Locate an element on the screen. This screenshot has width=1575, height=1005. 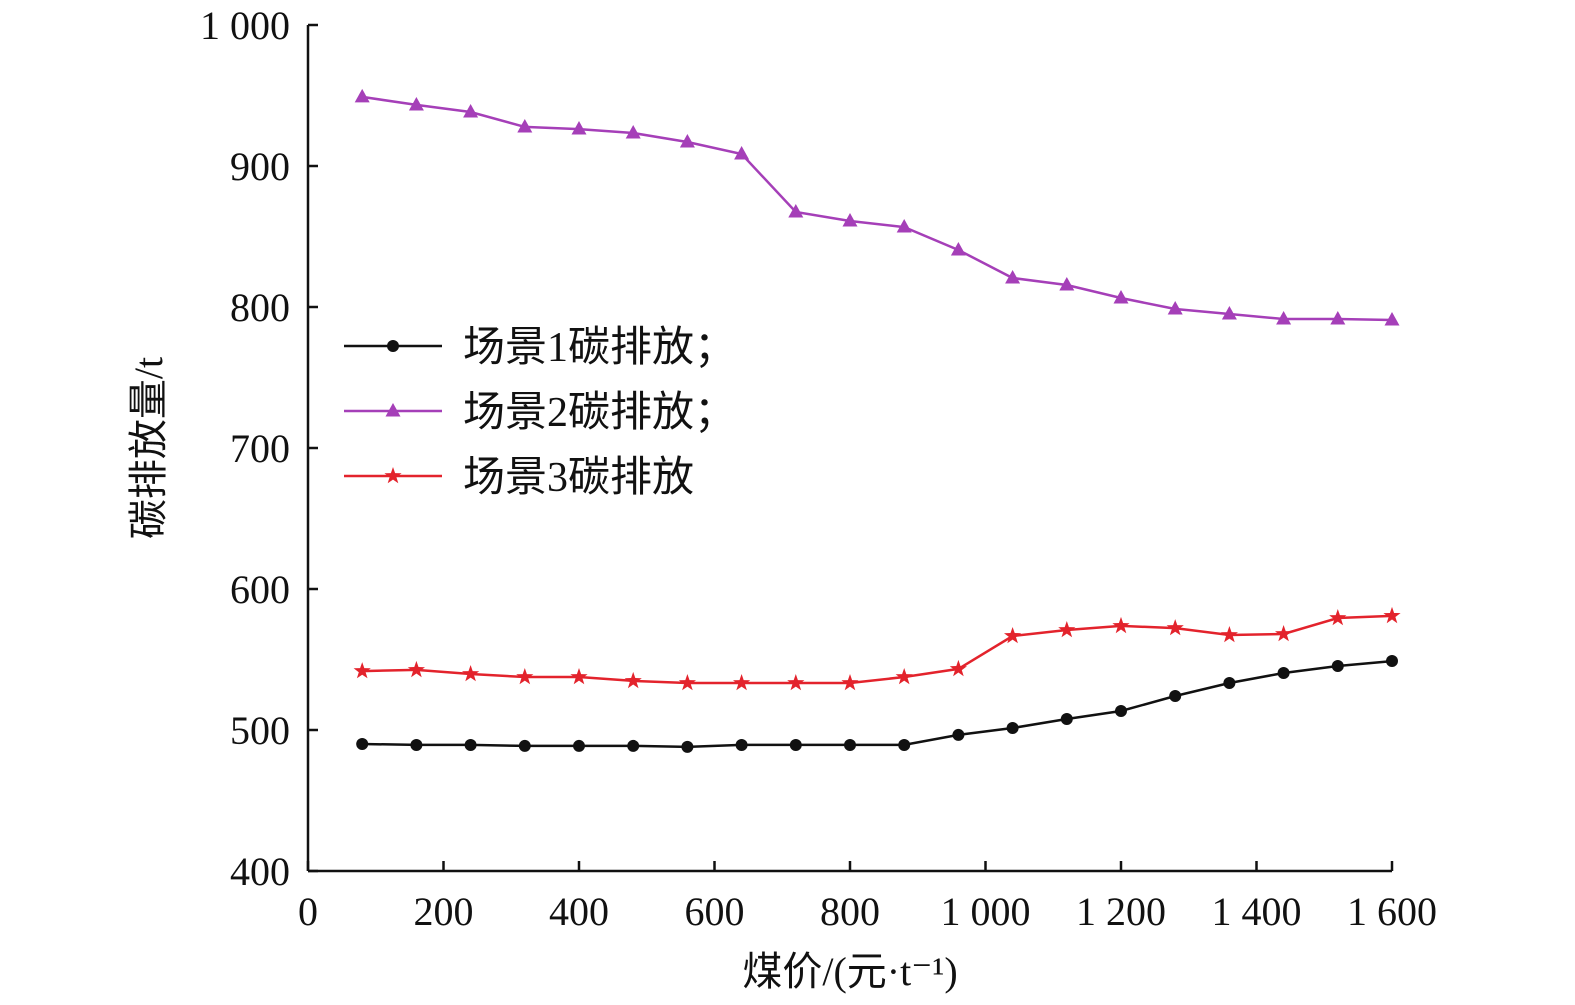
x-axis-label: 煤价/(元·t⁻¹) is located at coordinates (849, 971).